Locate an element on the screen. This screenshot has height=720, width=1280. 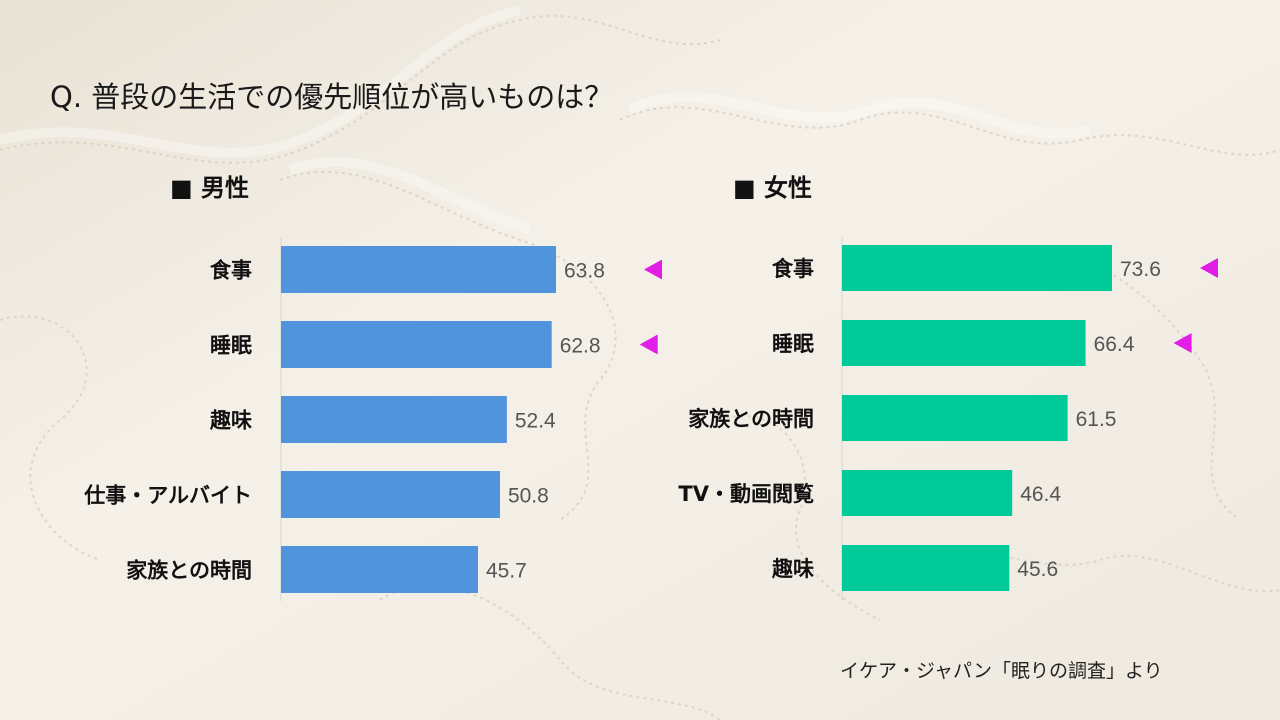
male-value-label: 63.8 is located at coordinates (584, 271).